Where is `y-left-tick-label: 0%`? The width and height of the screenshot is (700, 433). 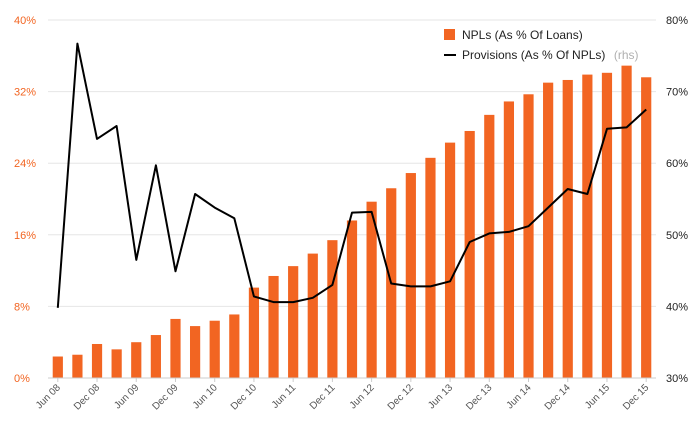 y-left-tick-label: 0% is located at coordinates (22, 379).